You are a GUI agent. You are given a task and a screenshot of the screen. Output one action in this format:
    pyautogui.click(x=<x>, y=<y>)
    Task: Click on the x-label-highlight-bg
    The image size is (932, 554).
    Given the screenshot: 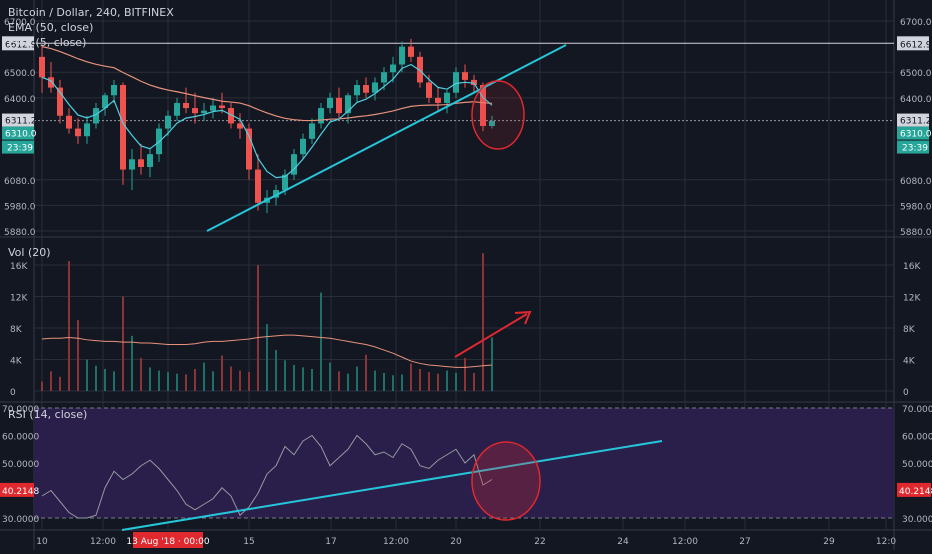 What is the action you would take?
    pyautogui.click(x=168, y=540)
    